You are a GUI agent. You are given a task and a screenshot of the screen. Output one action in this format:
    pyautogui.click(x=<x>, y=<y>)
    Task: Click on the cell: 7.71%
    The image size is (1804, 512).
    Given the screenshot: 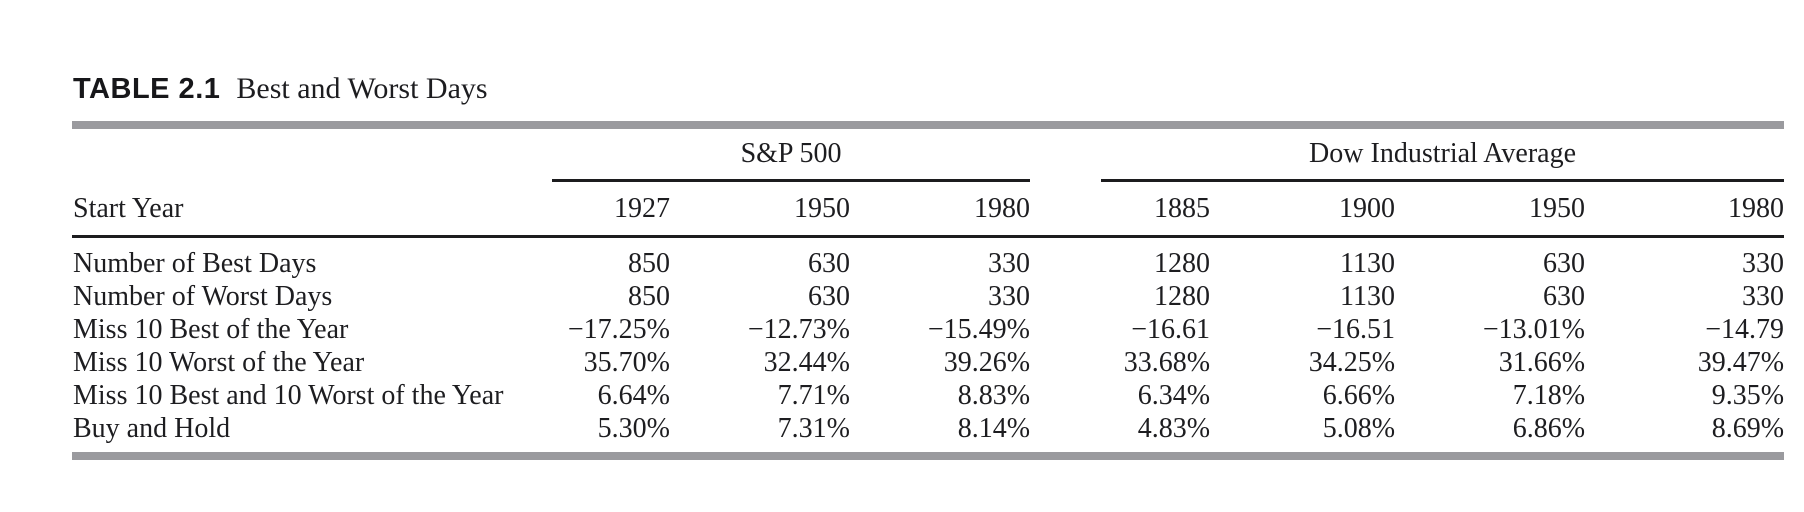 What is the action you would take?
    pyautogui.click(x=813, y=395)
    